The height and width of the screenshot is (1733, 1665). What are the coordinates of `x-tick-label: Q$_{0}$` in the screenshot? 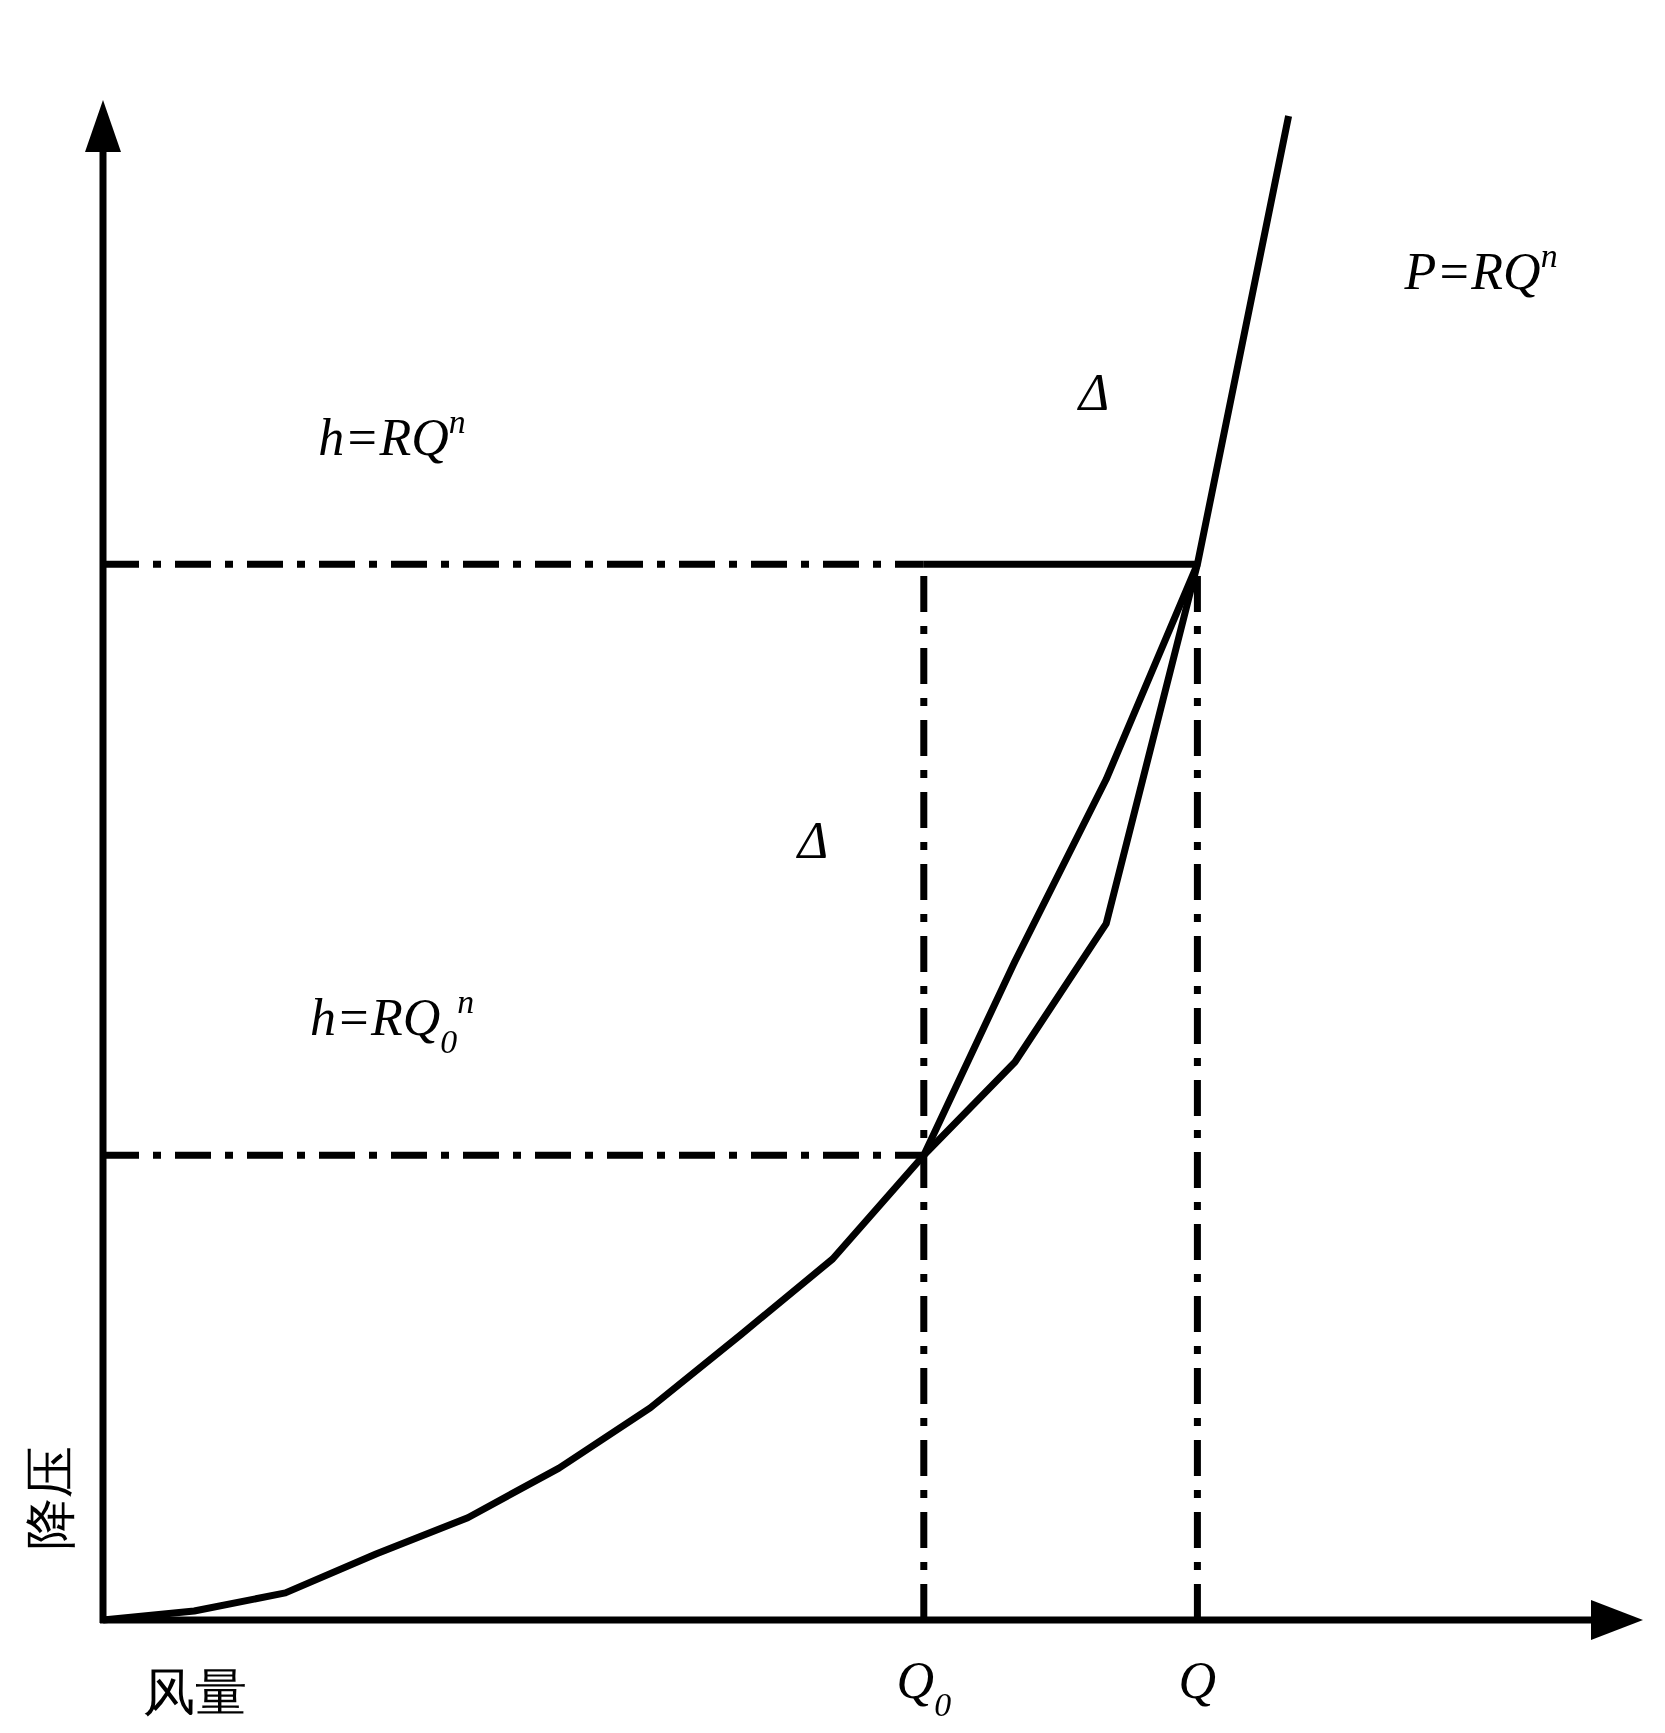 It's located at (924, 1687).